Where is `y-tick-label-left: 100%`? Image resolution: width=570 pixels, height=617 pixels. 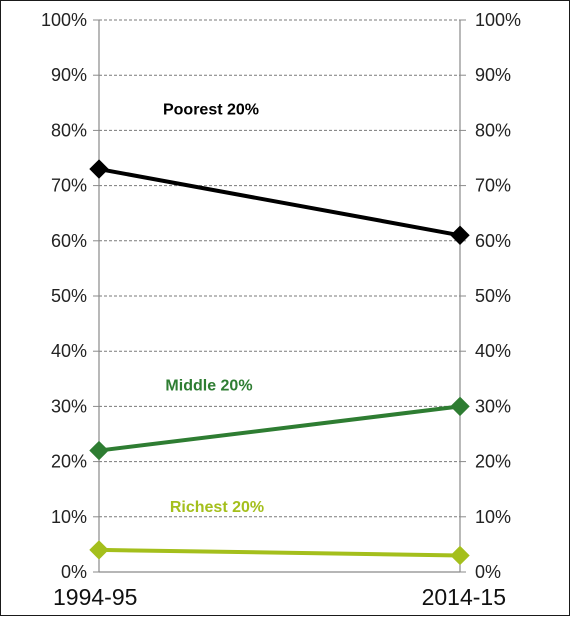
y-tick-label-left: 100% is located at coordinates (64, 20).